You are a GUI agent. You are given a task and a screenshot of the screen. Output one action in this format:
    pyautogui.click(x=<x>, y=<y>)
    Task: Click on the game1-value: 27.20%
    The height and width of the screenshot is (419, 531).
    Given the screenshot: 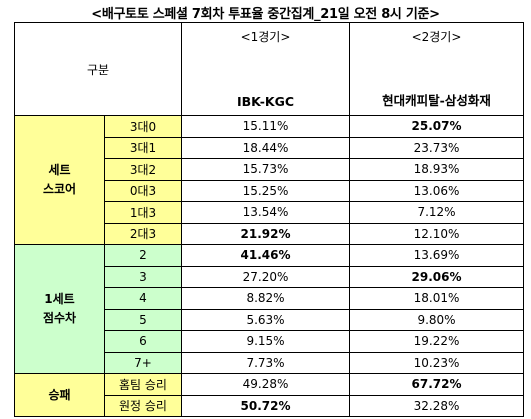 What is the action you would take?
    pyautogui.click(x=265, y=276)
    